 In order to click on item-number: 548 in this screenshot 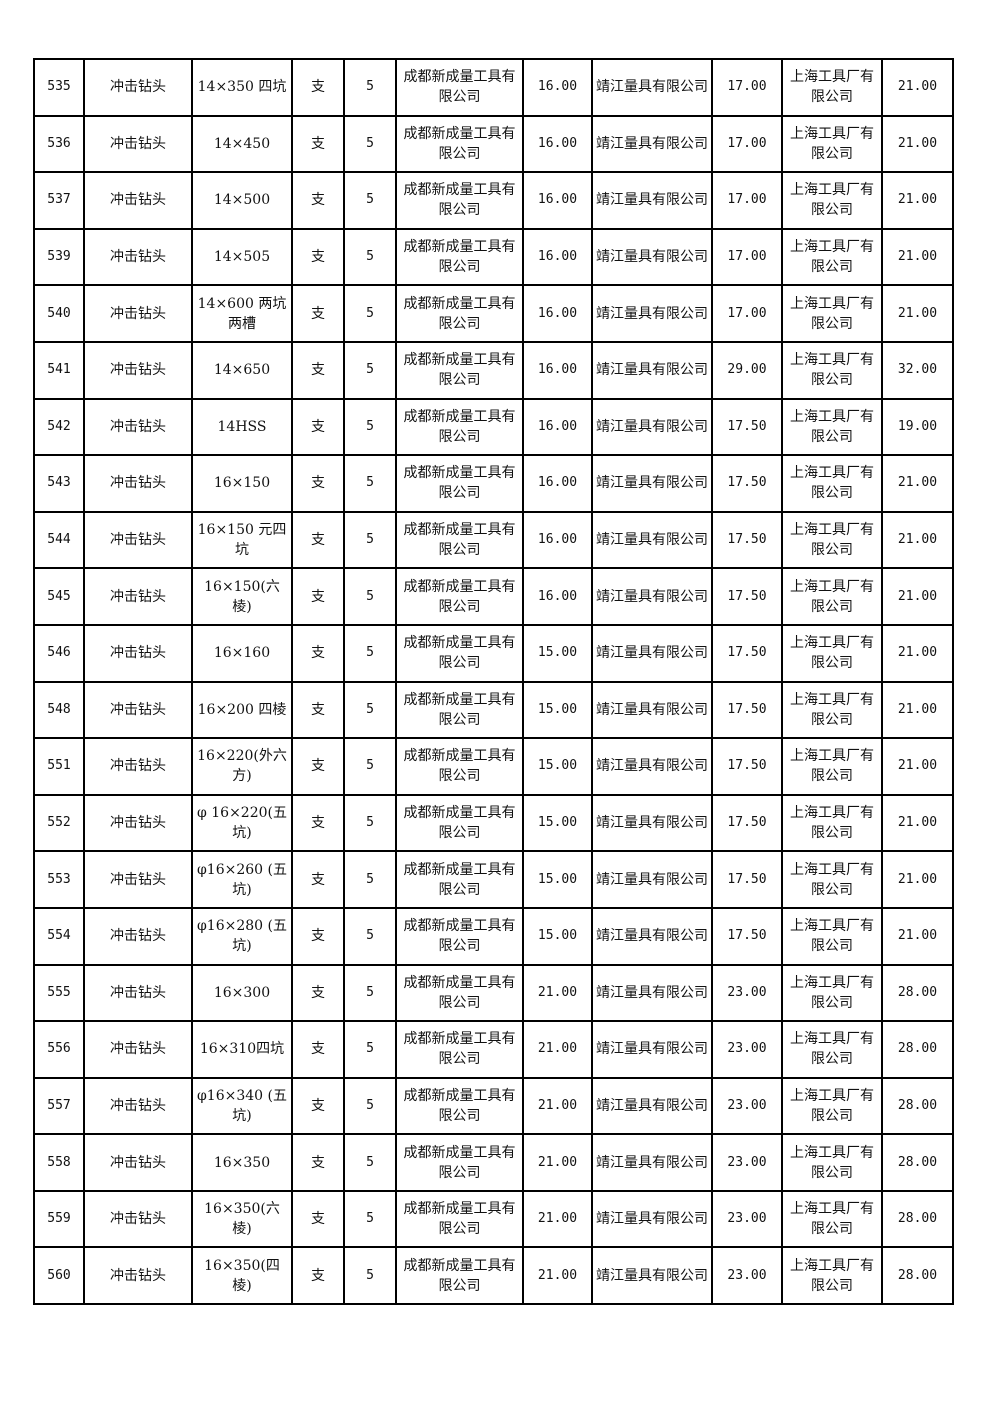, I will do `click(59, 710)`.